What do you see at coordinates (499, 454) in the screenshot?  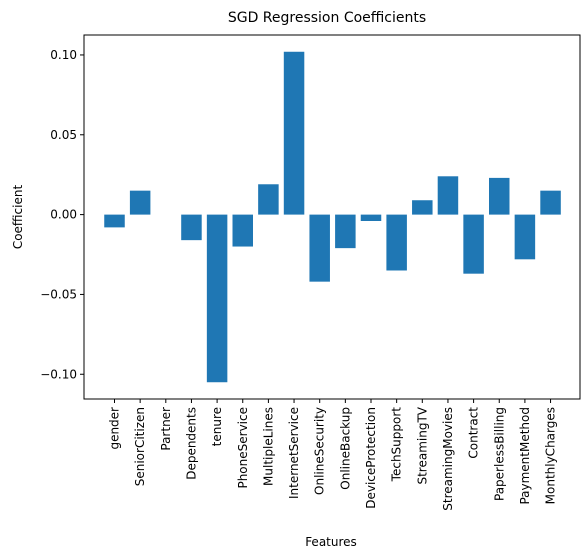 I see `x-tick-label: PaperlessBilling` at bounding box center [499, 454].